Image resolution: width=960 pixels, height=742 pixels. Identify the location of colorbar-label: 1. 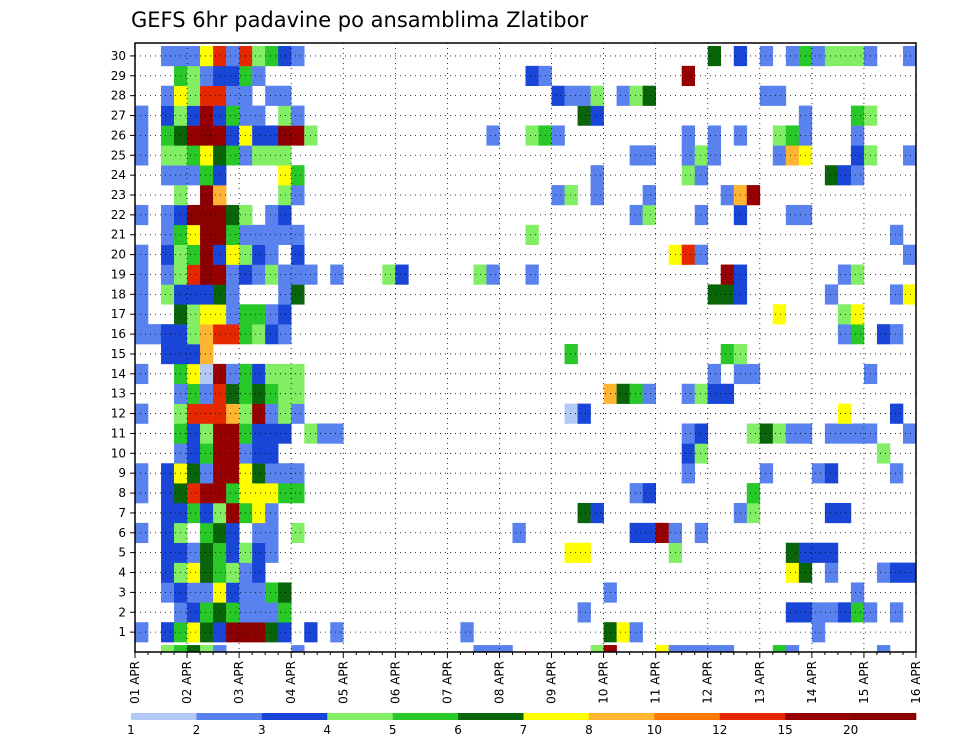
(131, 730).